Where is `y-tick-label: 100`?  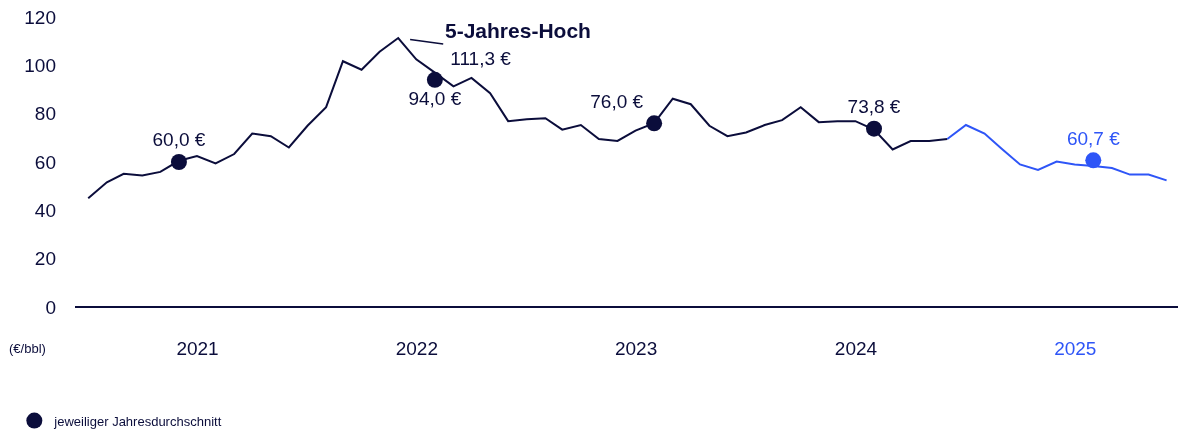
y-tick-label: 100 is located at coordinates (40, 65).